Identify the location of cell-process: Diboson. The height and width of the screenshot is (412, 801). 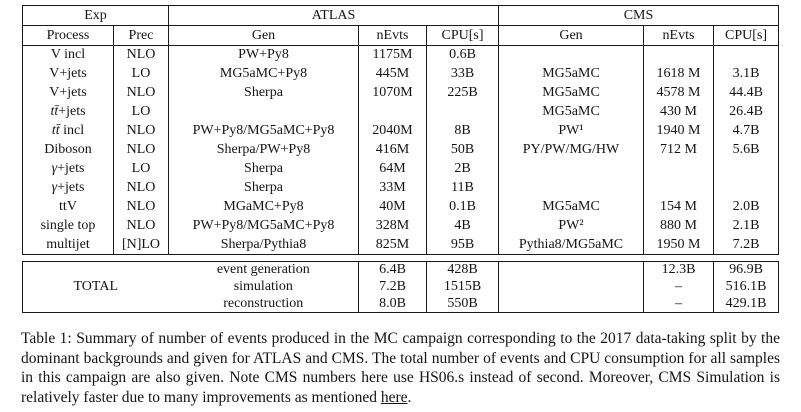
(68, 150).